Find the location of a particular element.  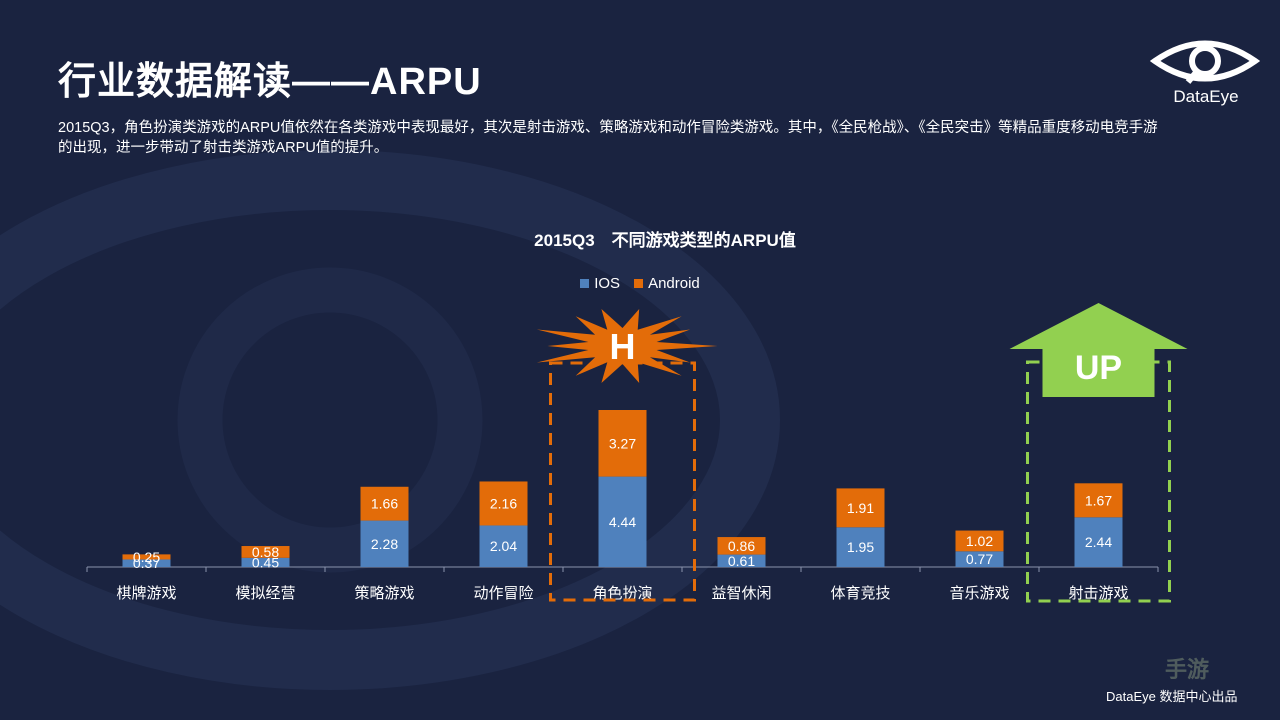

data-label: 0.61 is located at coordinates (741, 561).